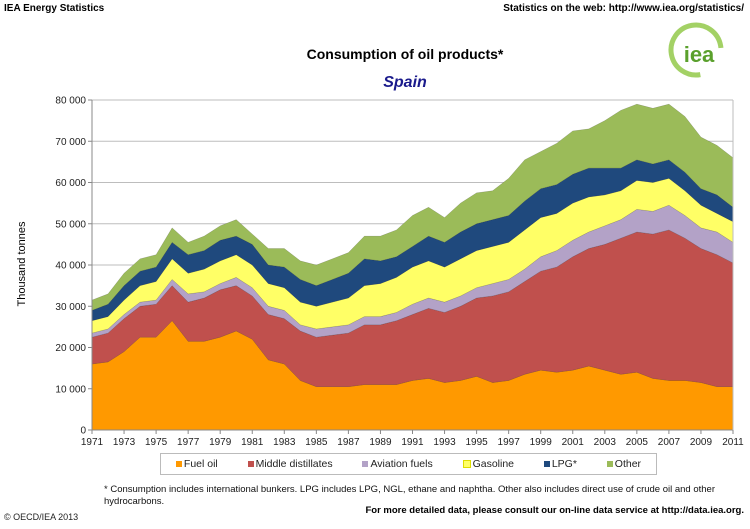  What do you see at coordinates (733, 442) in the screenshot?
I see `x-tick-label: 2011` at bounding box center [733, 442].